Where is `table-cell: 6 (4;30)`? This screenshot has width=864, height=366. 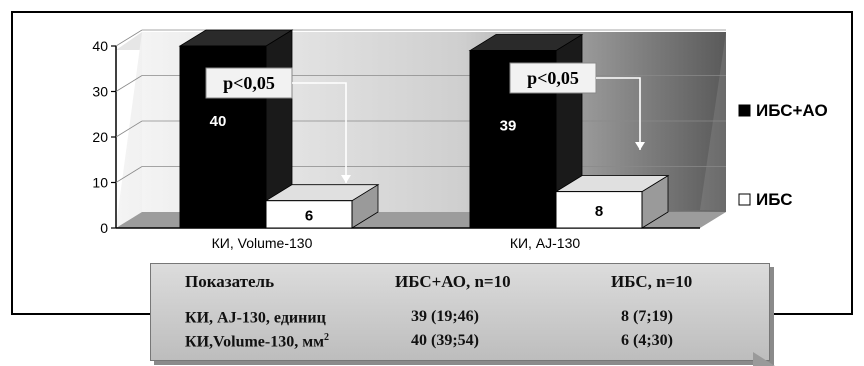
table-cell: 6 (4;30) is located at coordinates (647, 340).